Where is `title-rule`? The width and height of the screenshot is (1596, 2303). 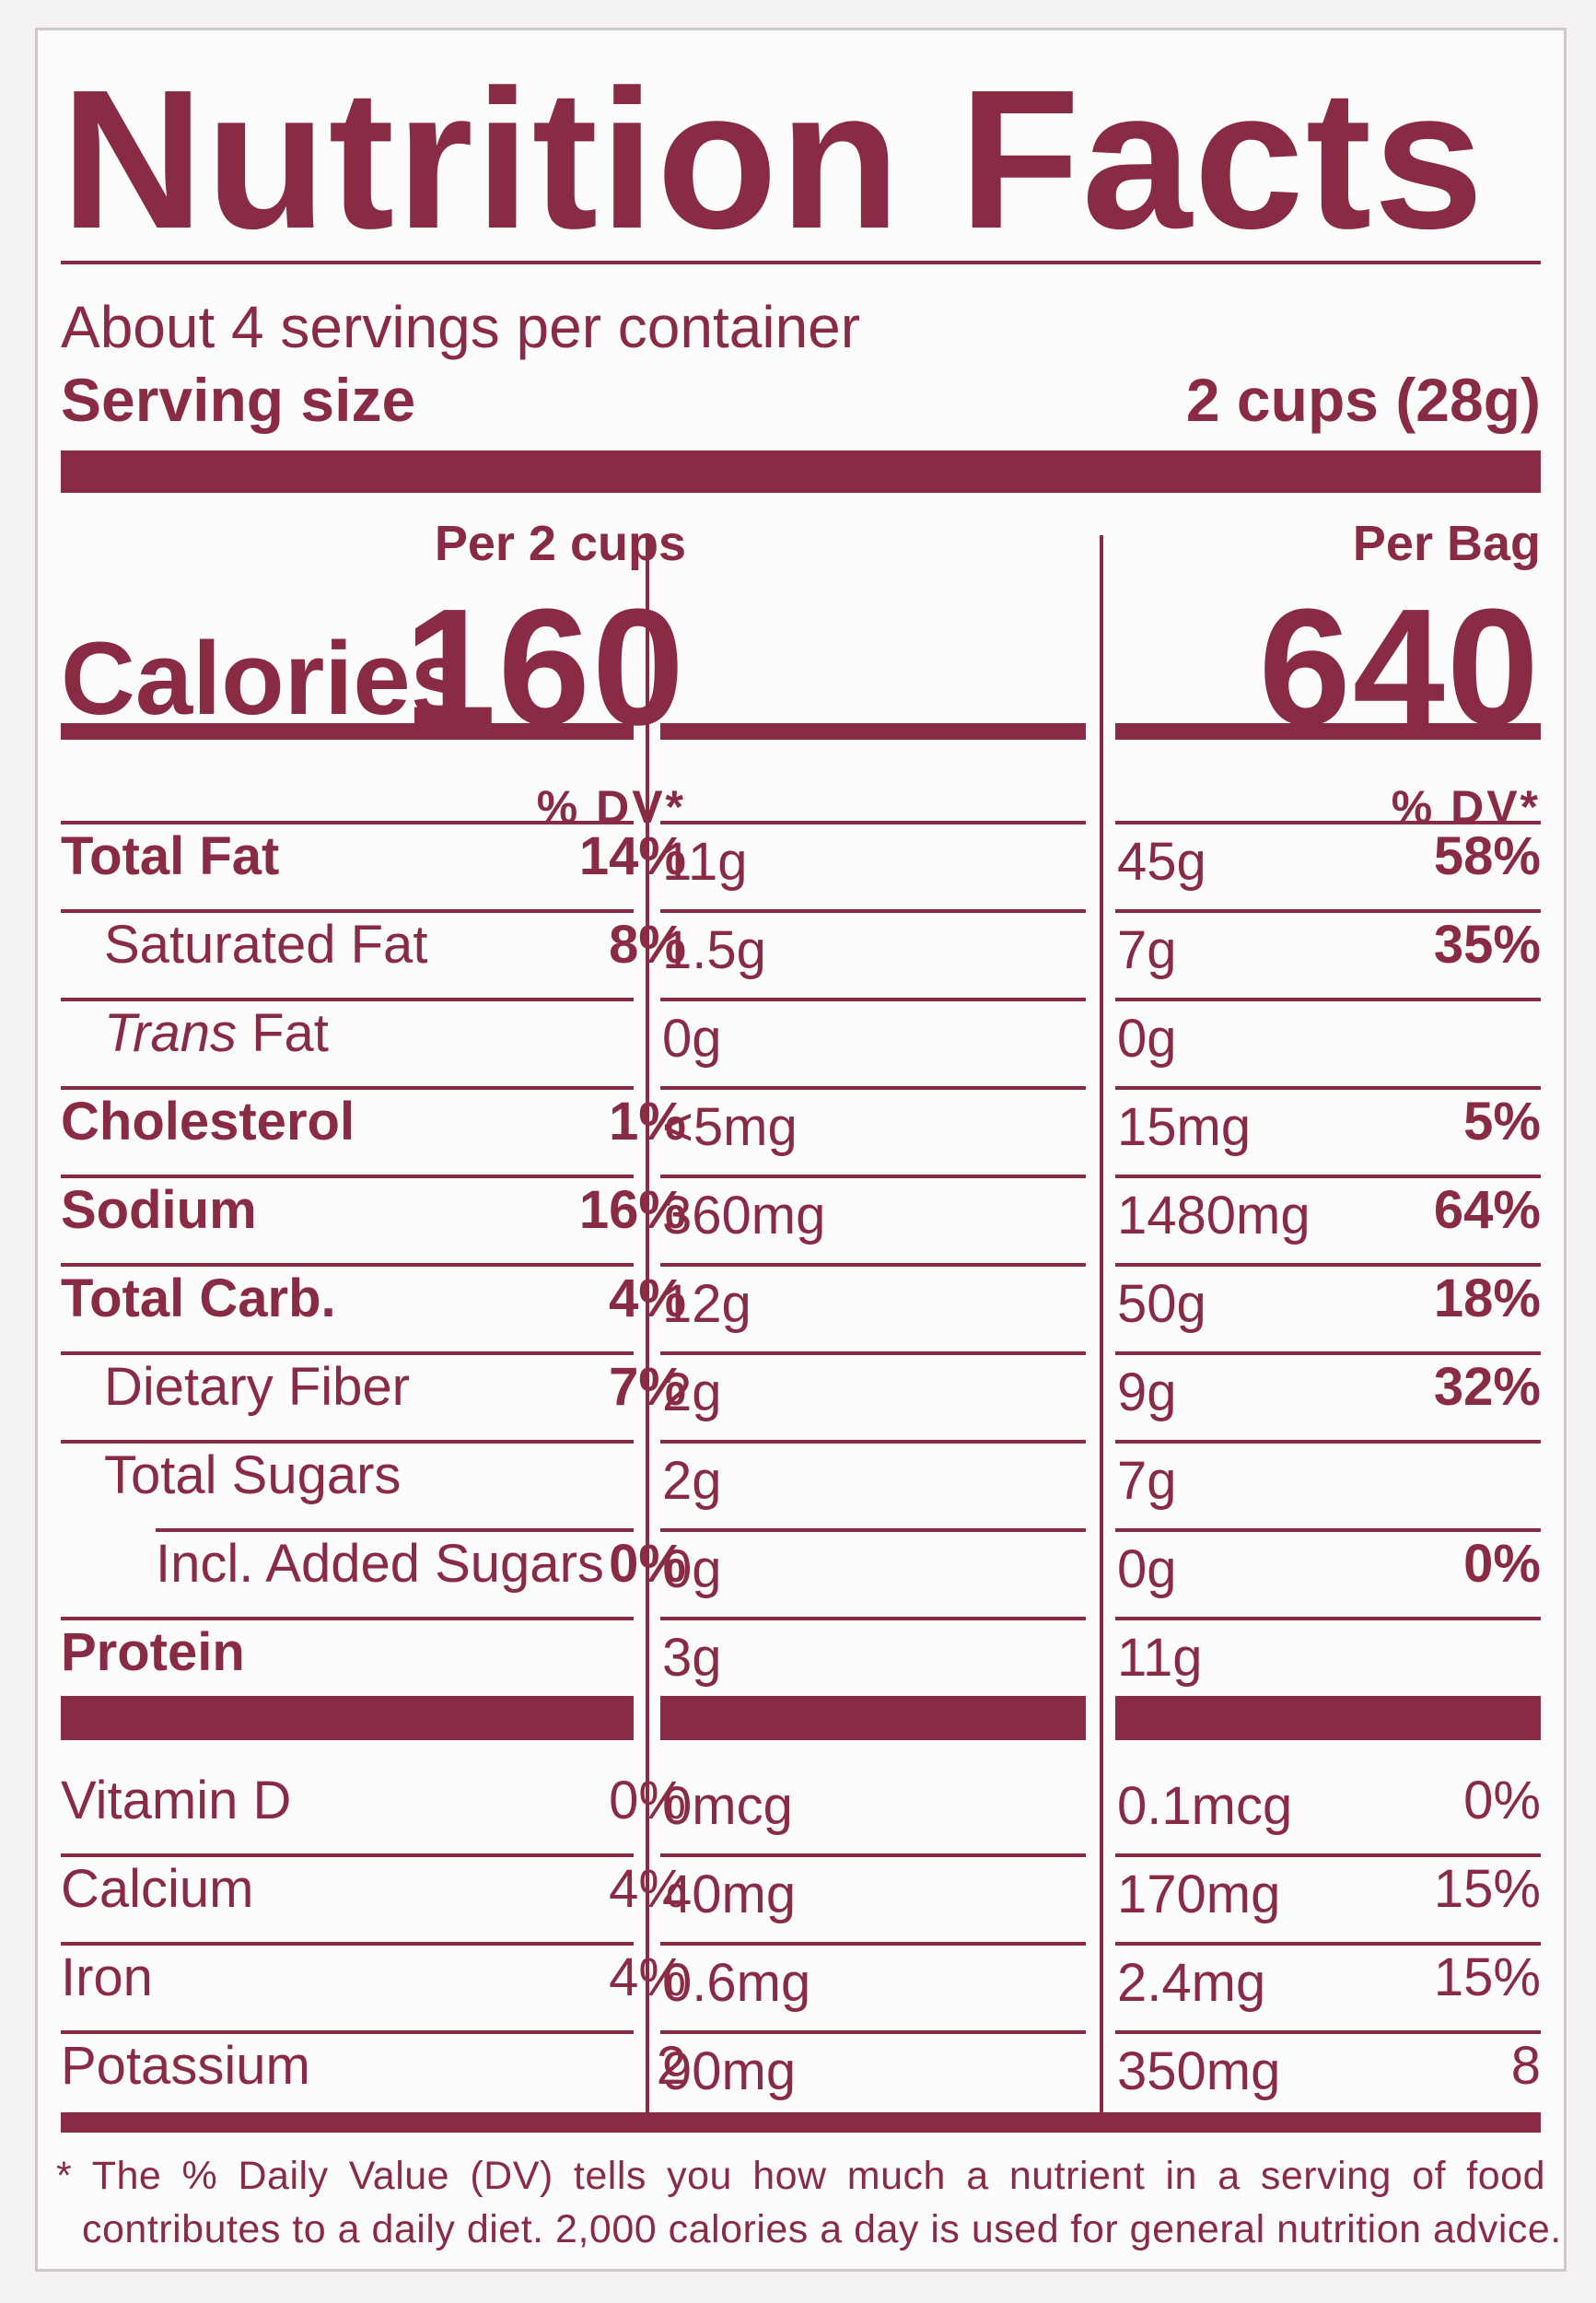 title-rule is located at coordinates (801, 262).